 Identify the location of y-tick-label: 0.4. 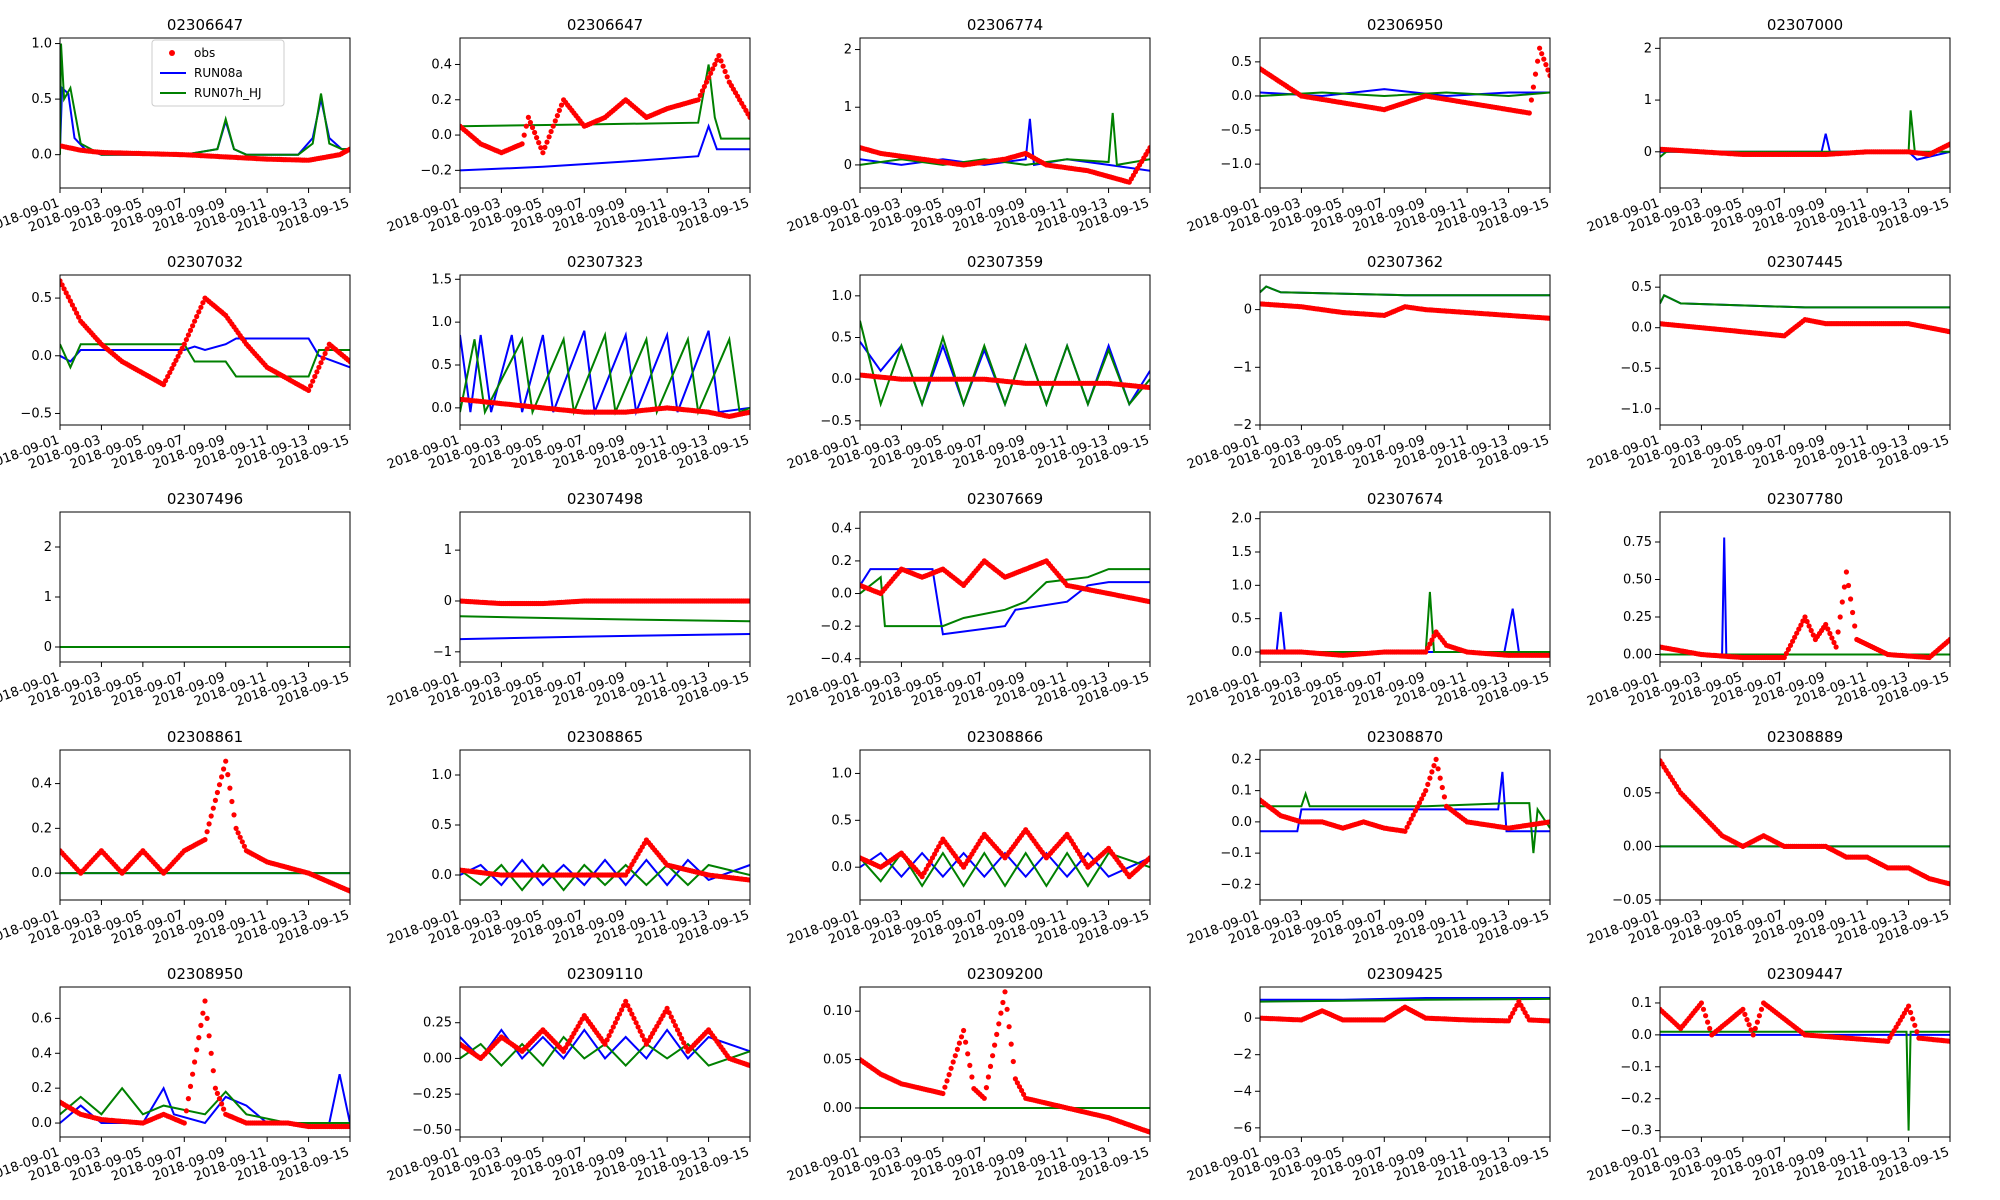
(441, 64).